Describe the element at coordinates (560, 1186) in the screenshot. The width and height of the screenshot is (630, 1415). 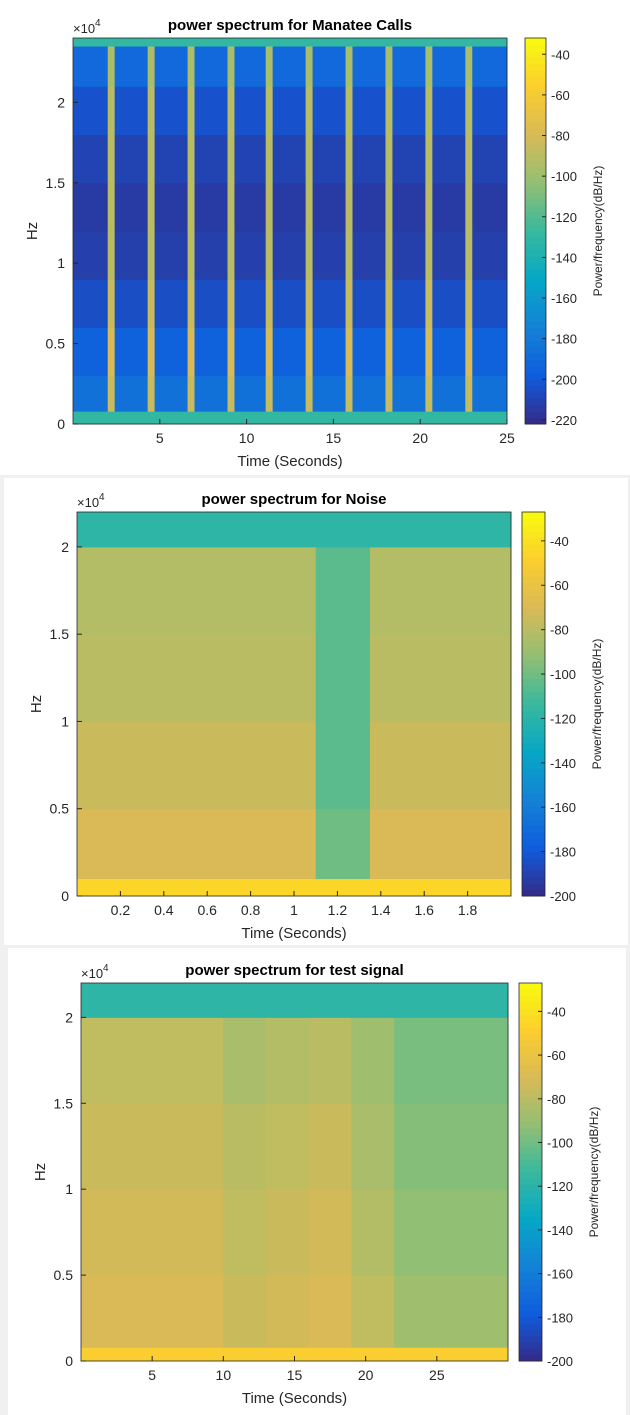
I see `colorbar-tick-label: -120` at that location.